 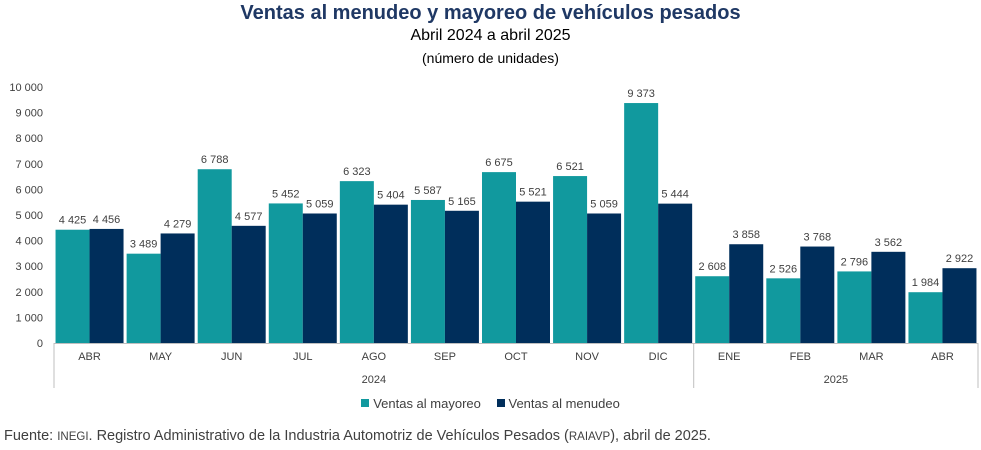 I want to click on data-label-mayoreo: 6 521, so click(x=570, y=167).